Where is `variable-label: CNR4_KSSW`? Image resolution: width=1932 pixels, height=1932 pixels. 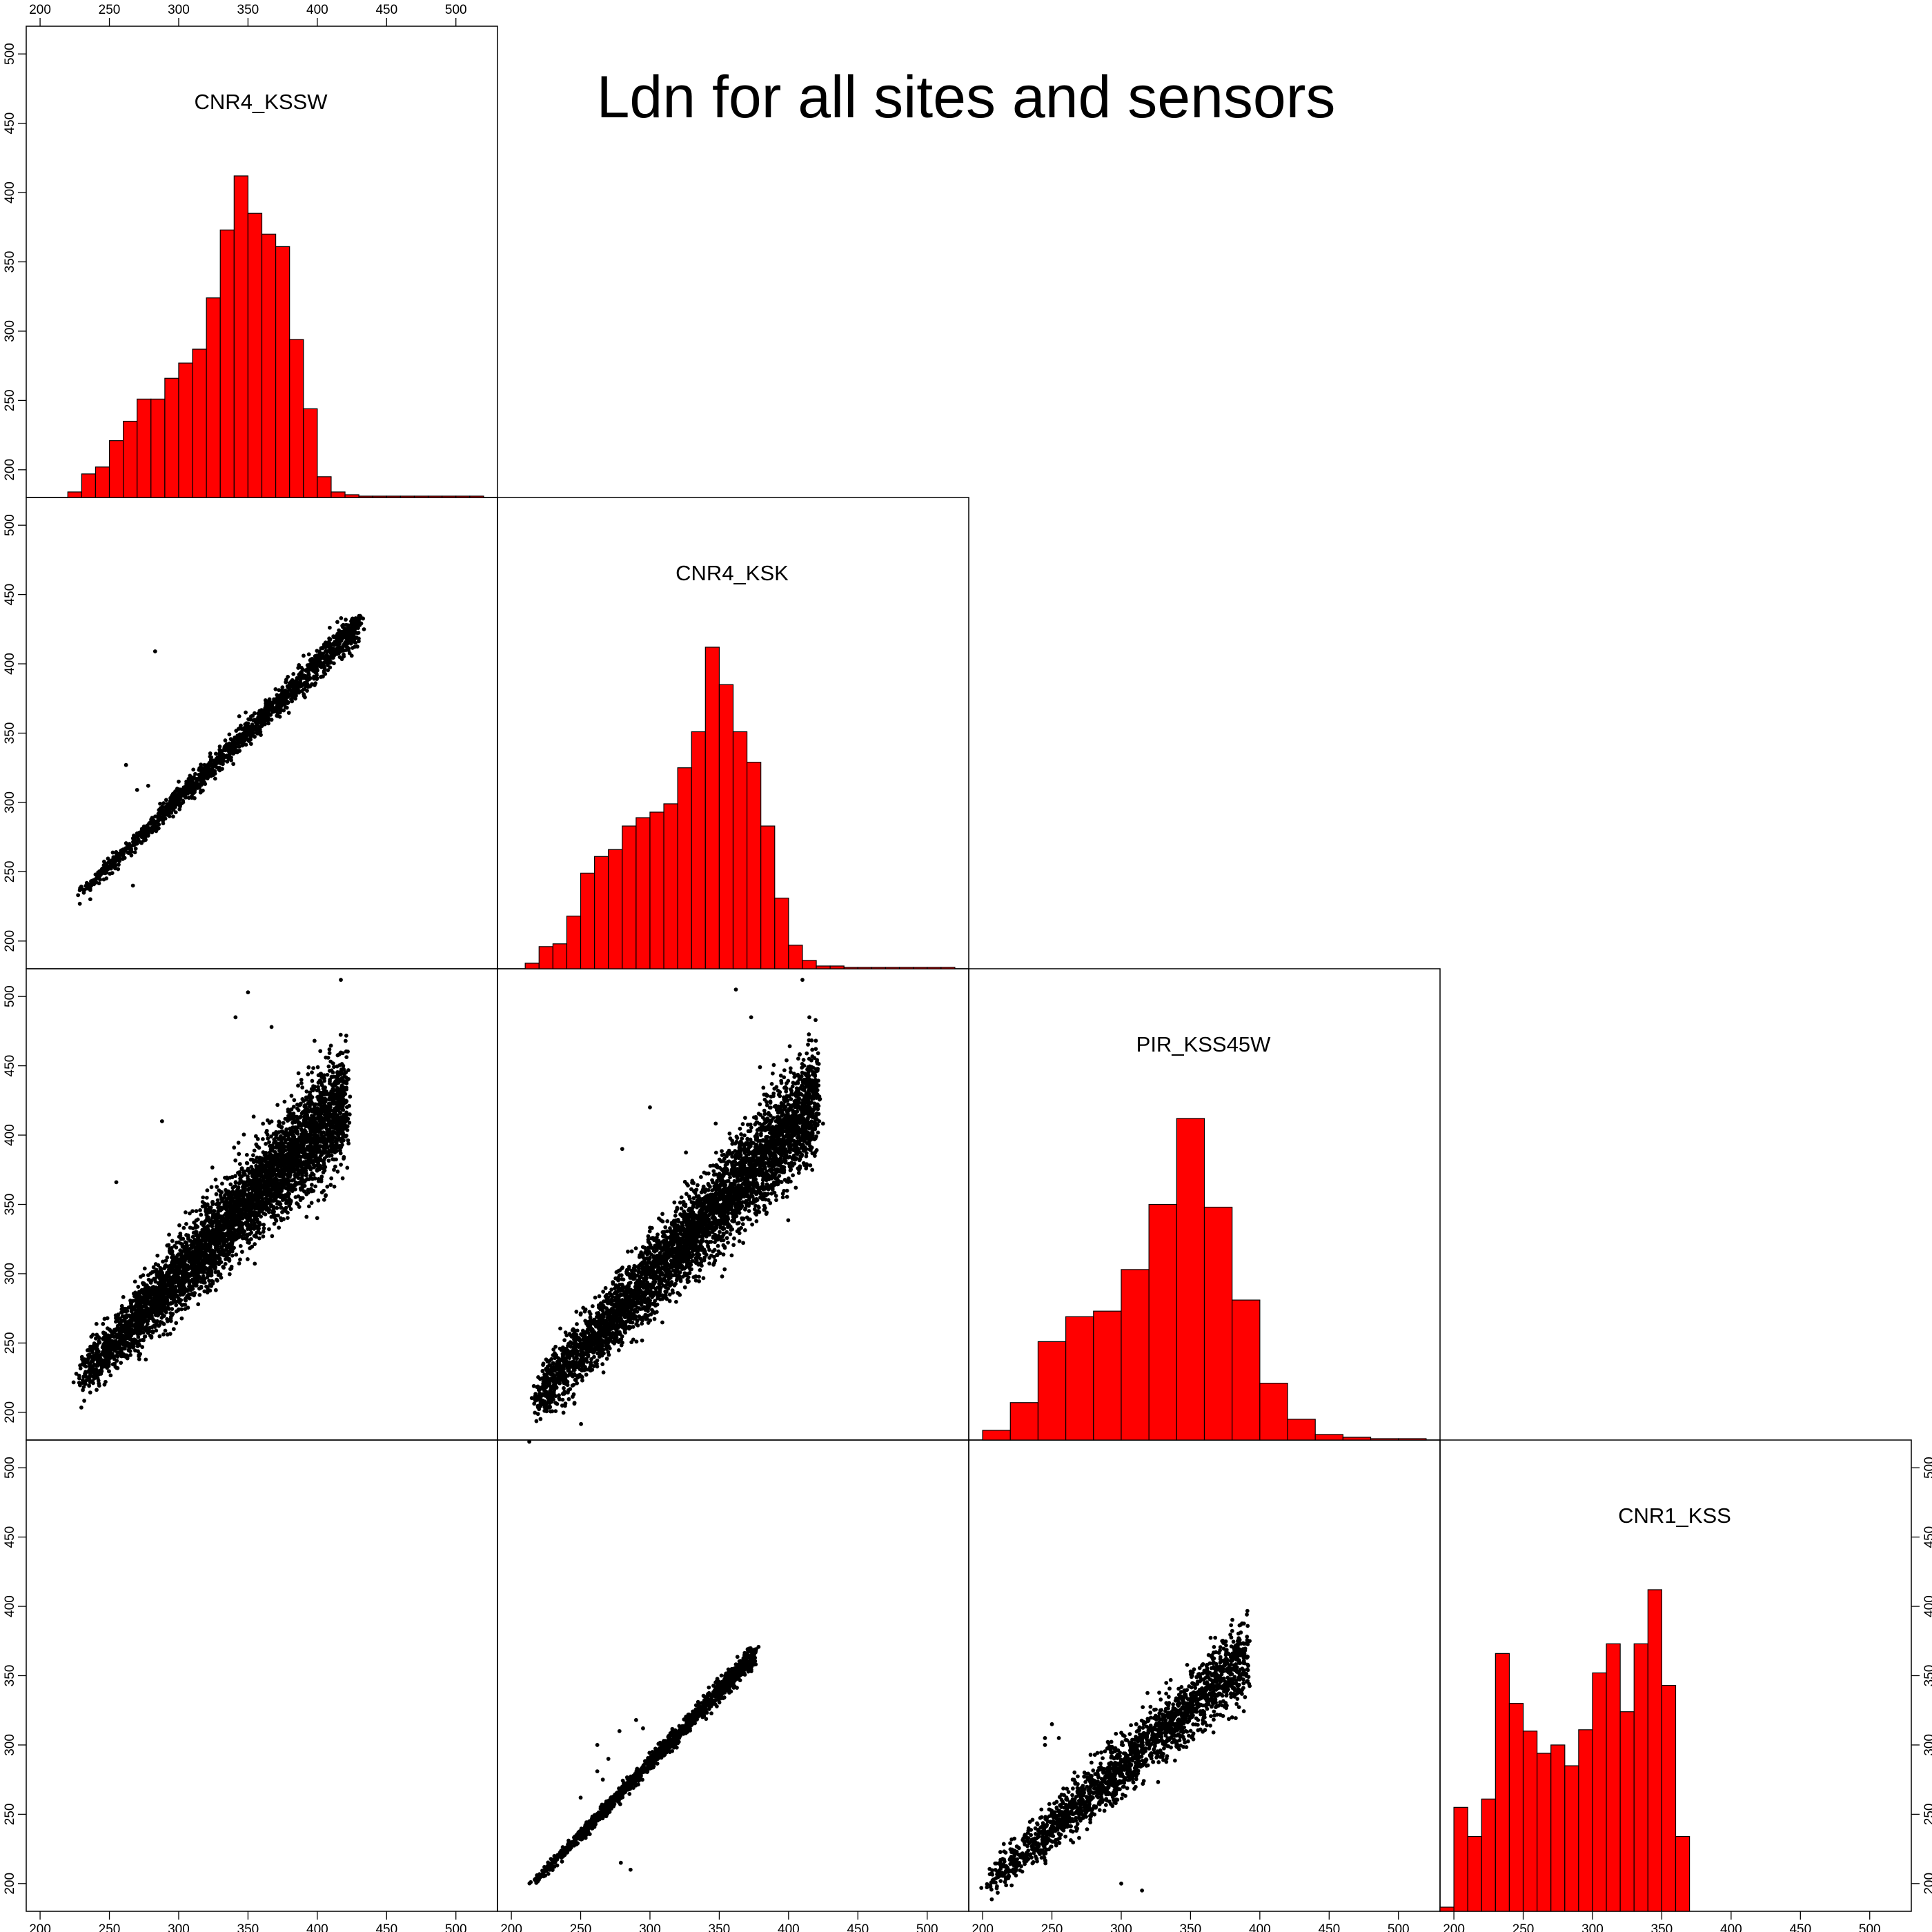 variable-label: CNR4_KSSW is located at coordinates (261, 102).